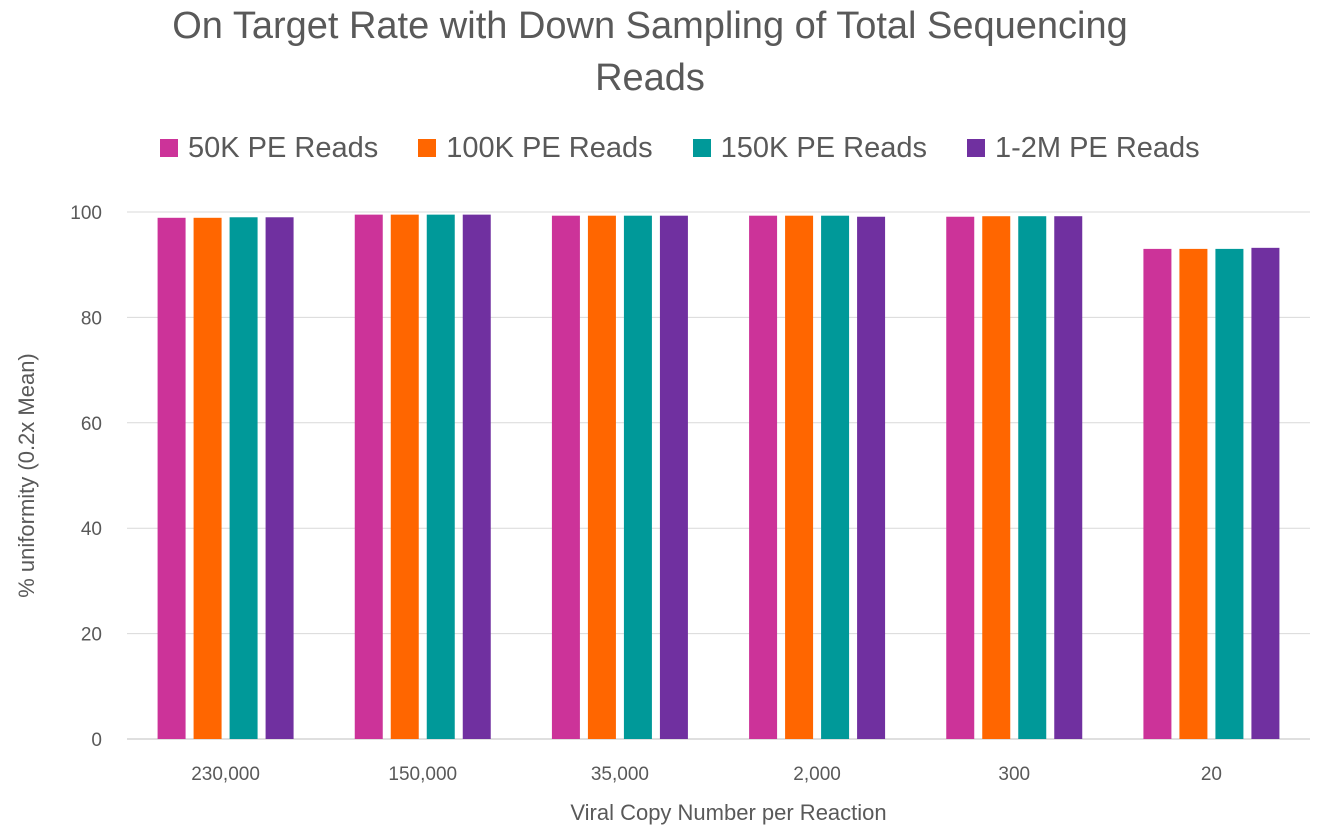  What do you see at coordinates (427, 148) in the screenshot?
I see `legend-swatch-100k` at bounding box center [427, 148].